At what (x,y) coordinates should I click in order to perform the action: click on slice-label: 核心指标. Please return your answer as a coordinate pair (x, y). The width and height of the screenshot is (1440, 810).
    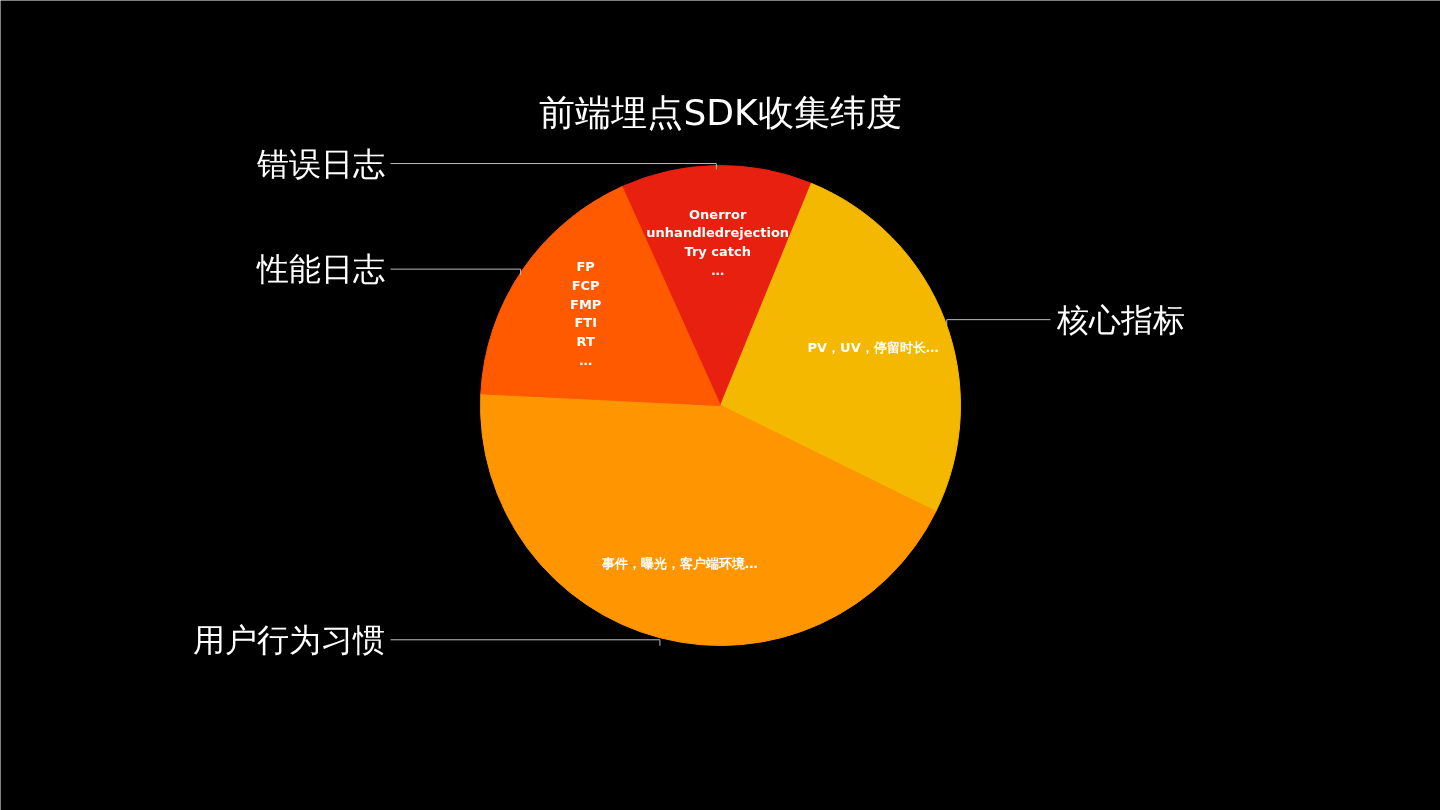
    Looking at the image, I should click on (1120, 319).